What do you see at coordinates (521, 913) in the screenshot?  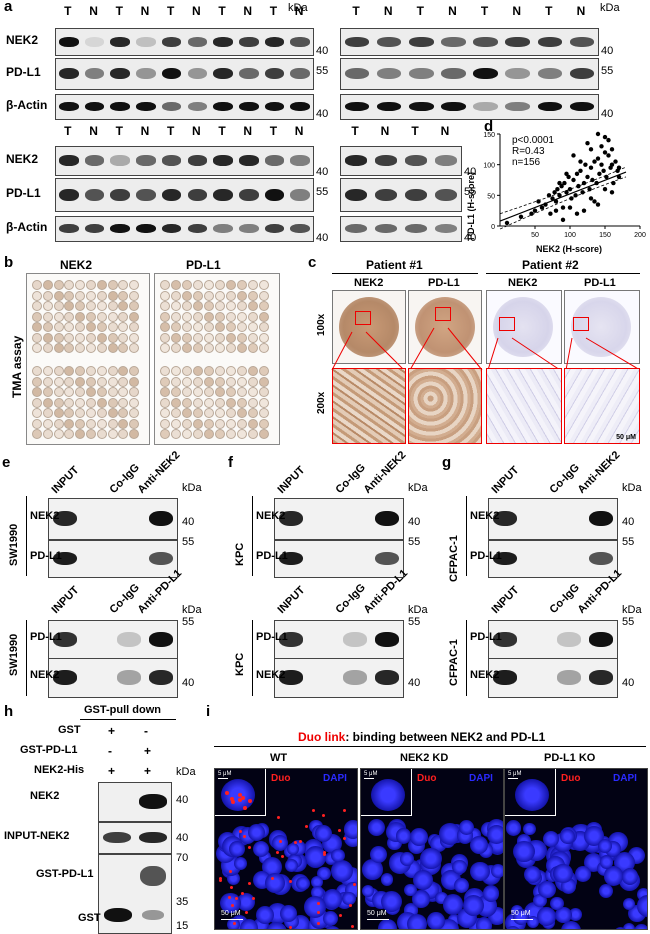 I see `scale-label: 50 μM` at bounding box center [521, 913].